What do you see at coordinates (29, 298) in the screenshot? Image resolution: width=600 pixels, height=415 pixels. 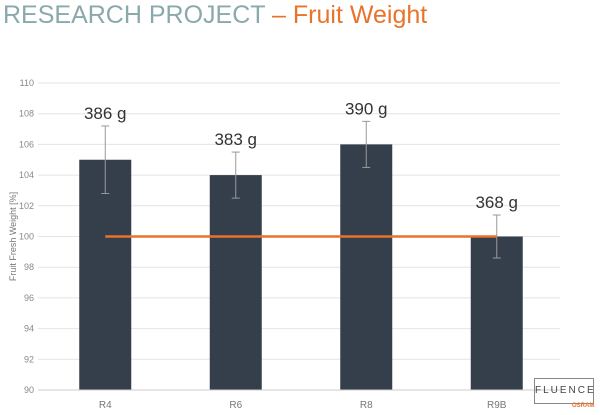 I see `y-tick-label: 96` at bounding box center [29, 298].